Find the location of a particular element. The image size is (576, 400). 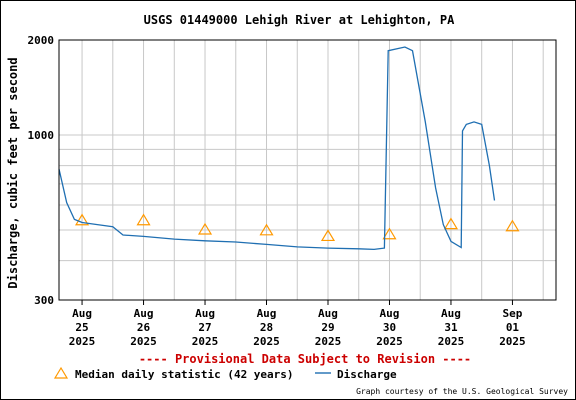

x-tick-label: 30 is located at coordinates (389, 327).